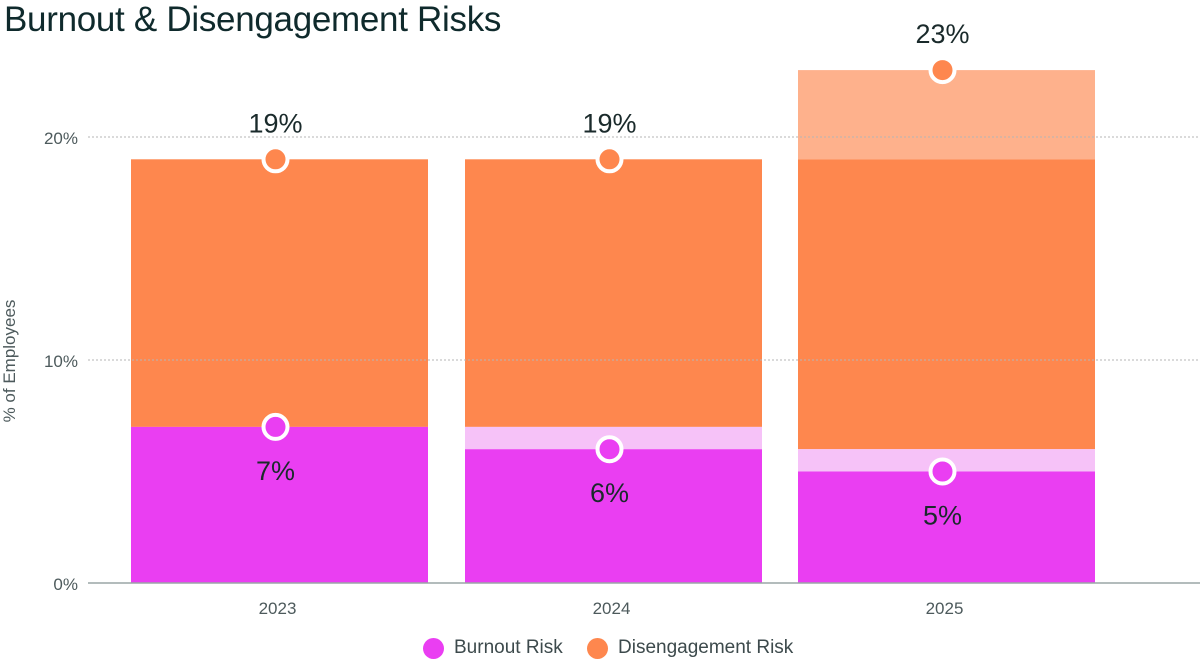 The image size is (1200, 668). What do you see at coordinates (706, 647) in the screenshot?
I see `legend-label-disengagement: Disengagement Risk` at bounding box center [706, 647].